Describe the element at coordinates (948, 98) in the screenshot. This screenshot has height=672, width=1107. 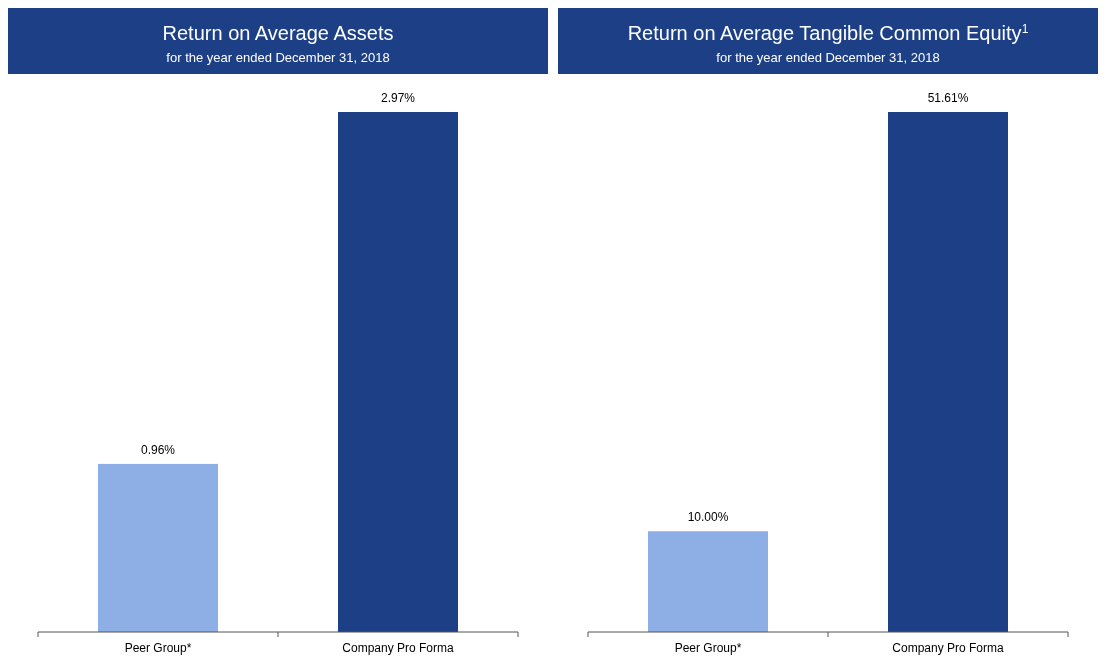
I see `data-label: 51.61%` at that location.